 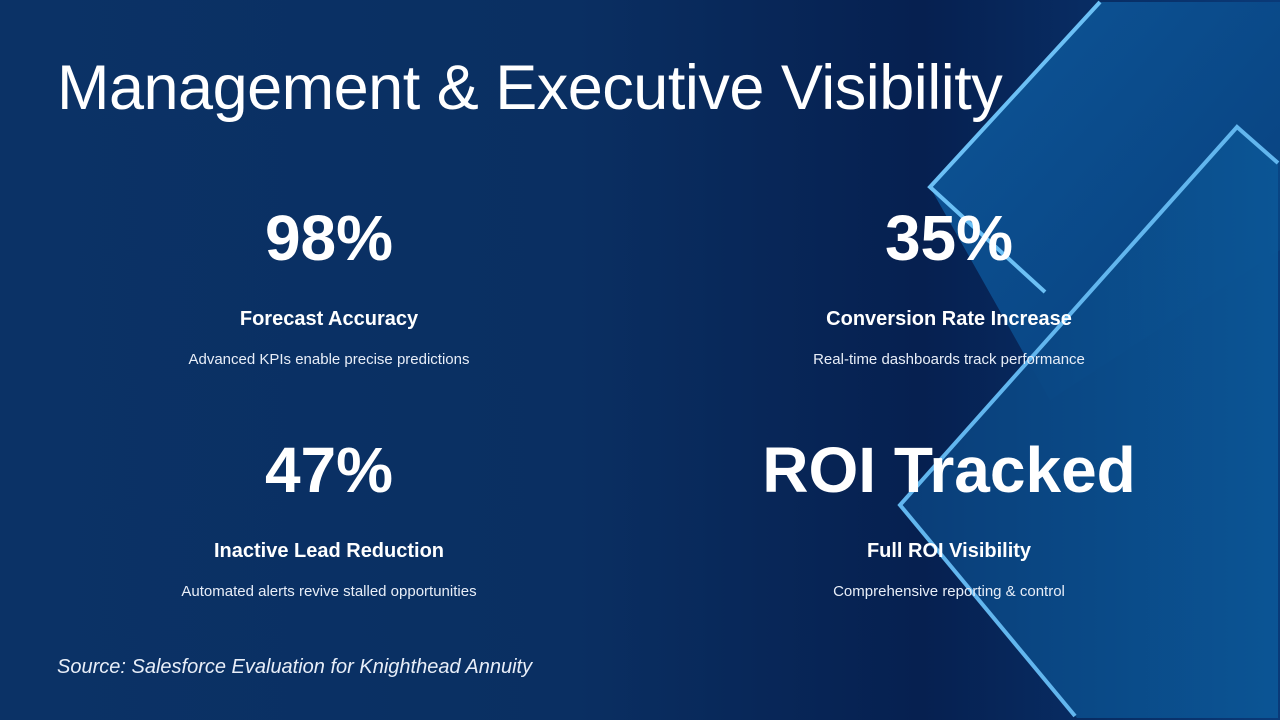 What do you see at coordinates (949, 359) in the screenshot?
I see `stat-description: Real-time dashboards track performance` at bounding box center [949, 359].